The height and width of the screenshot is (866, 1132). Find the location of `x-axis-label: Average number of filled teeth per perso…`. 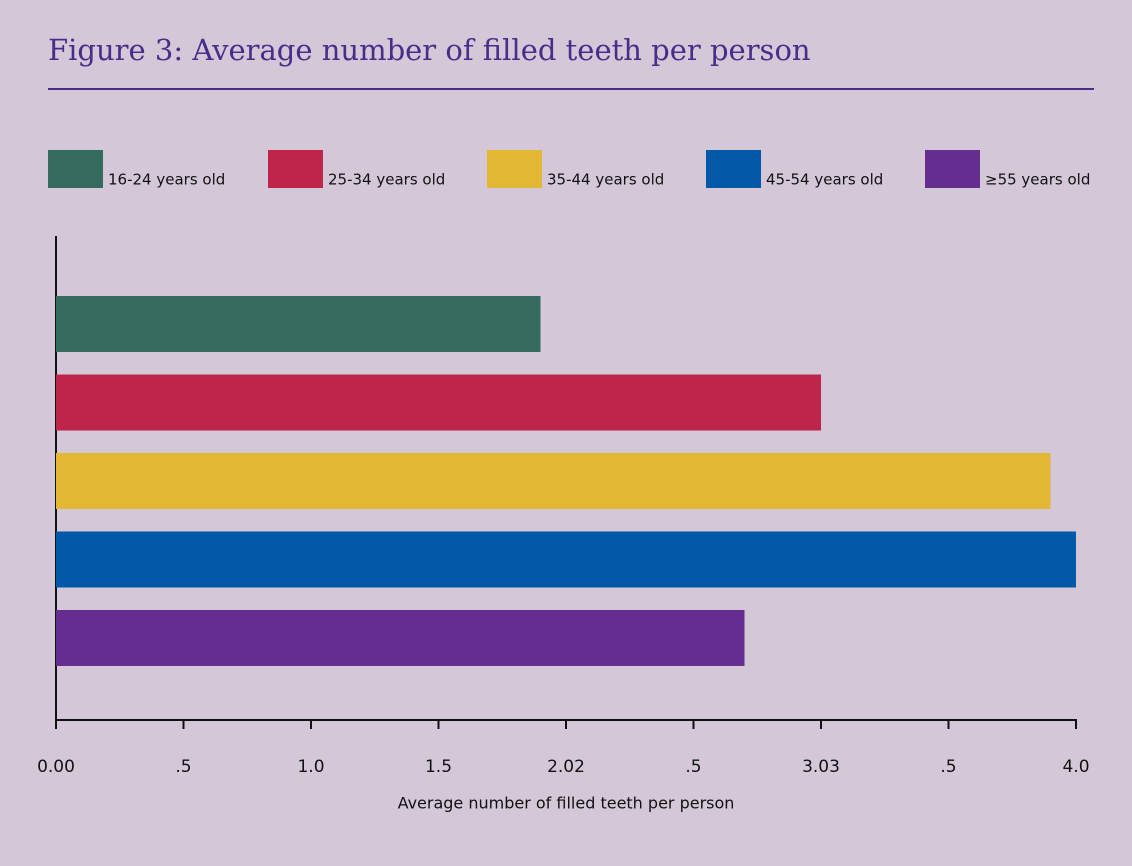

x-axis-label: Average number of filled teeth per perso… is located at coordinates (566, 803).